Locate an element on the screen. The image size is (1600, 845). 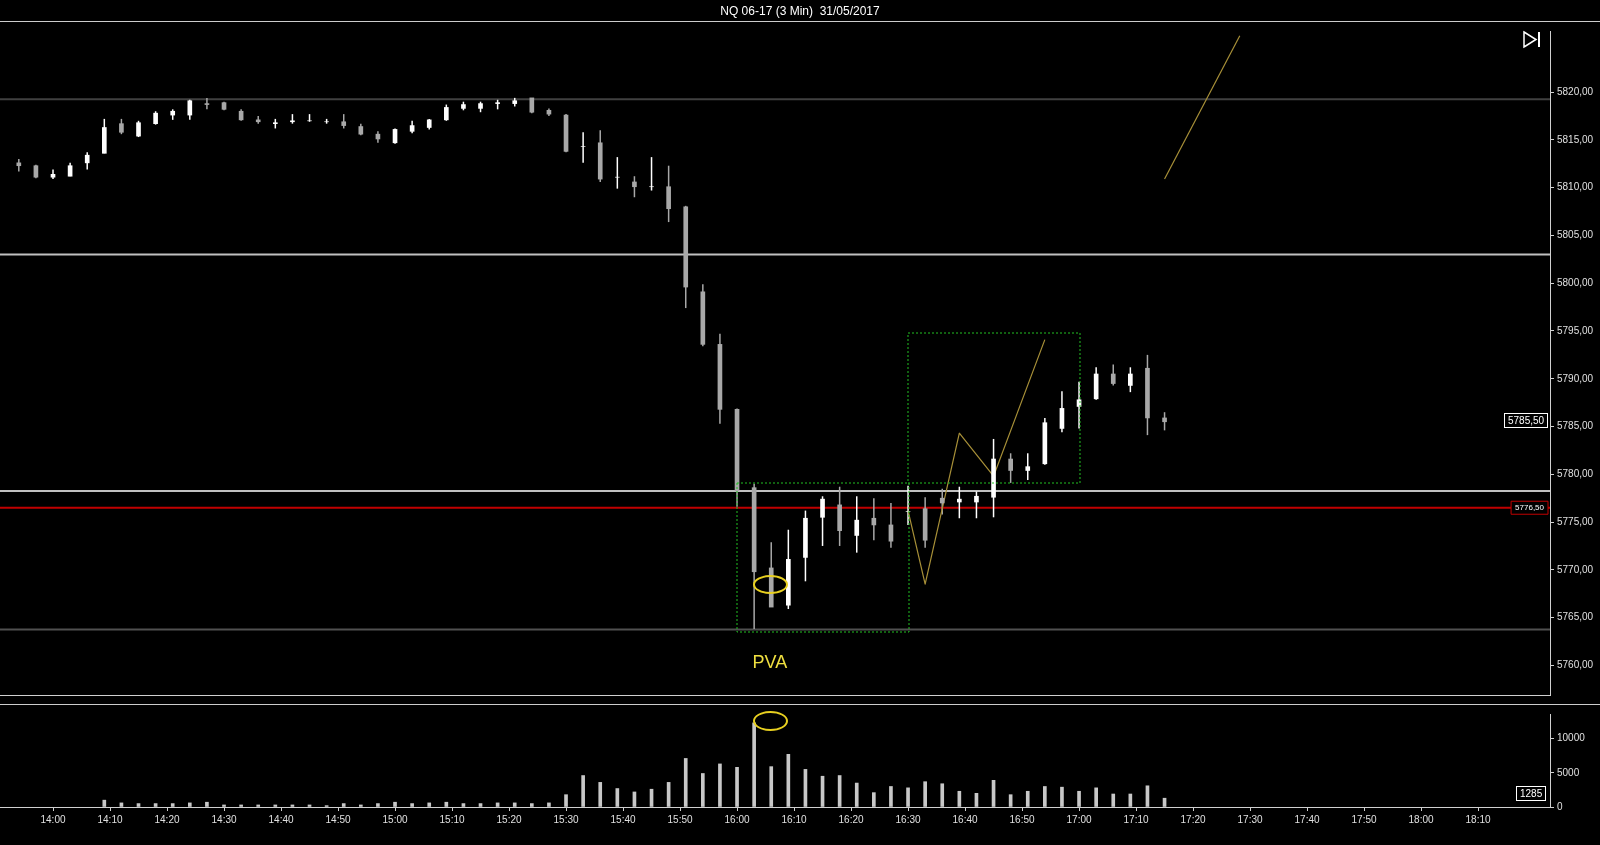
x-tick-label: 15:50 is located at coordinates (680, 819).